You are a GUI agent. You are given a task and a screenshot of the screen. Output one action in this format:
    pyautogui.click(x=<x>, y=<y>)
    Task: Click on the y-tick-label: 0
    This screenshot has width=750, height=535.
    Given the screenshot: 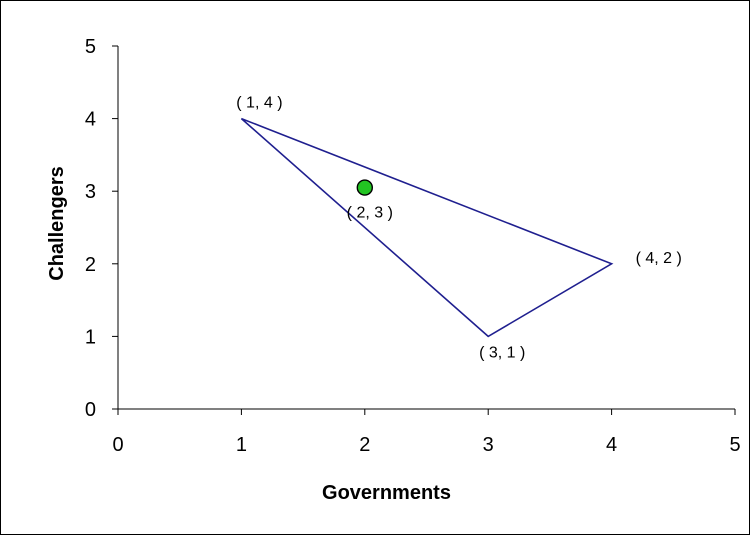 What is the action you would take?
    pyautogui.click(x=90, y=410)
    